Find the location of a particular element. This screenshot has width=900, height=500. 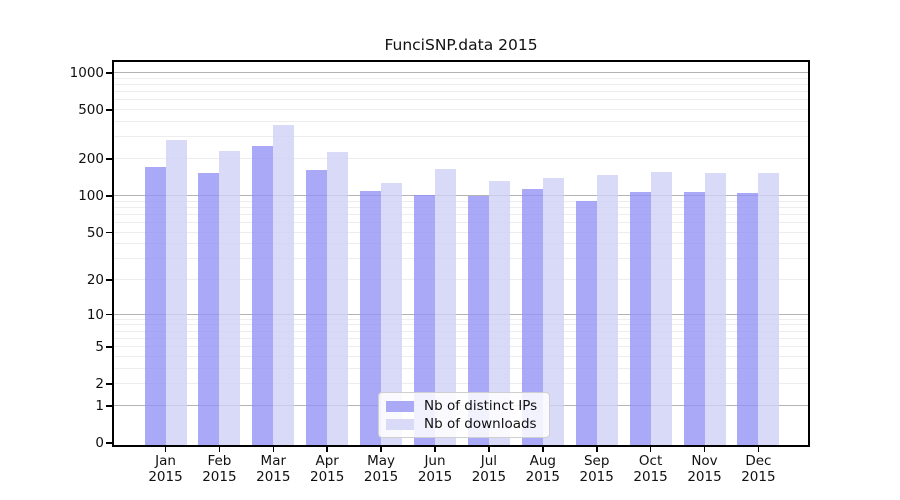

legend: Nb of distinct IPs Nb of downloads is located at coordinates (464, 415).